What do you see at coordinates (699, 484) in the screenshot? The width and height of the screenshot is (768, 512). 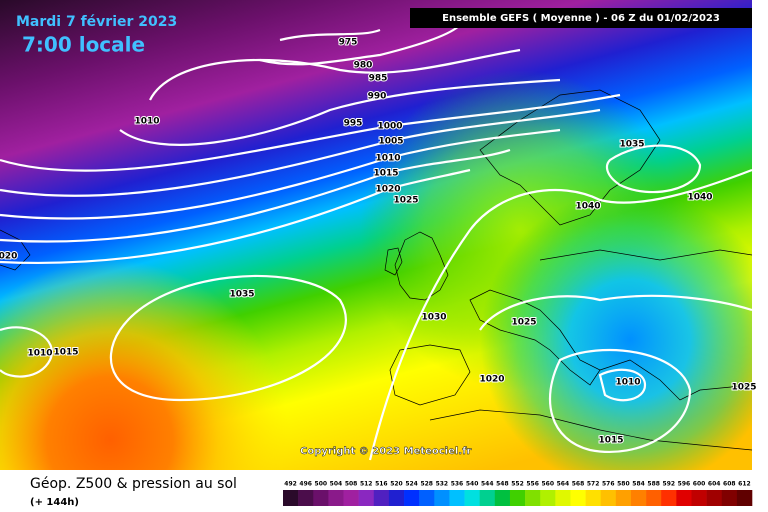 I see `scale-label: 600` at bounding box center [699, 484].